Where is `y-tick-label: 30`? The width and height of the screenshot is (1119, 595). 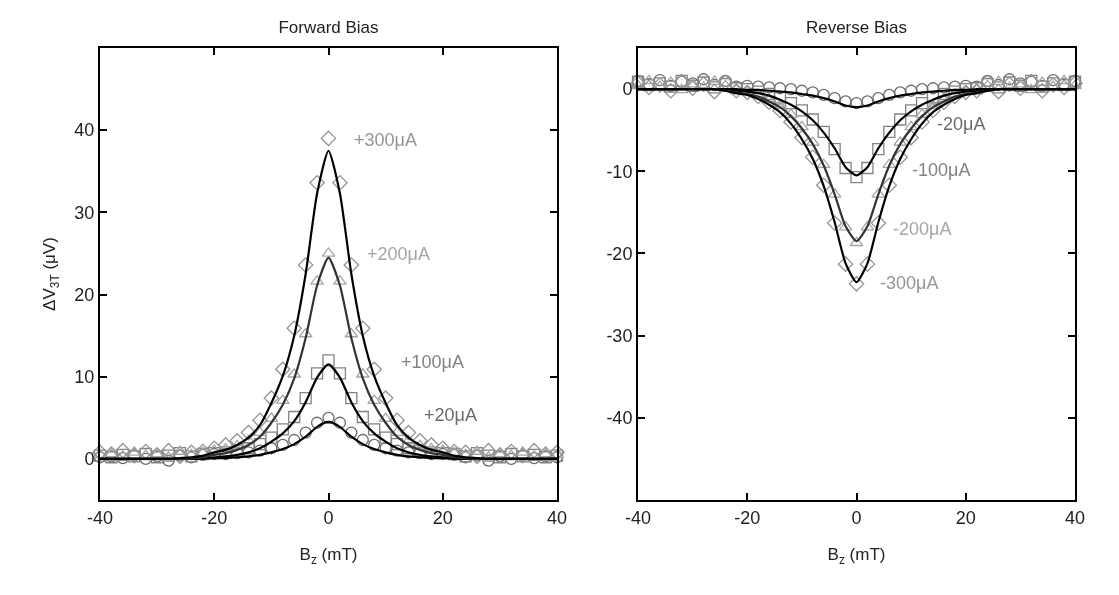
y-tick-label: 30 is located at coordinates (84, 212).